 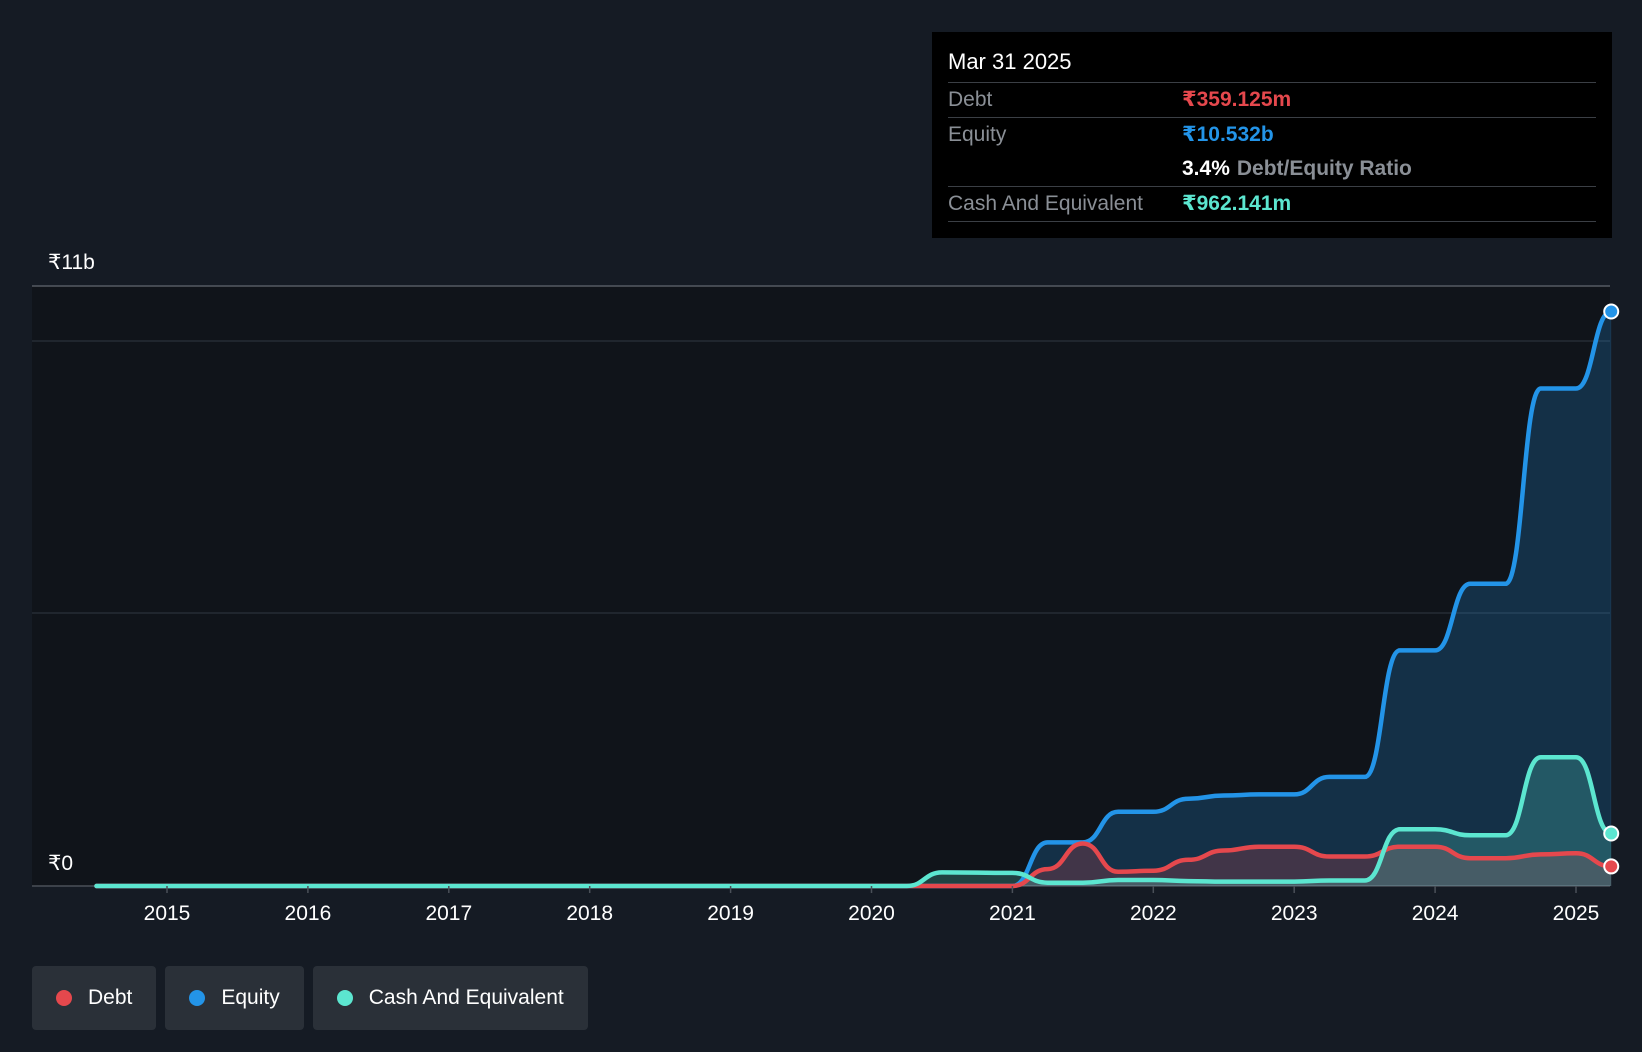 I want to click on legend-dot-cash-icon, so click(x=344, y=998).